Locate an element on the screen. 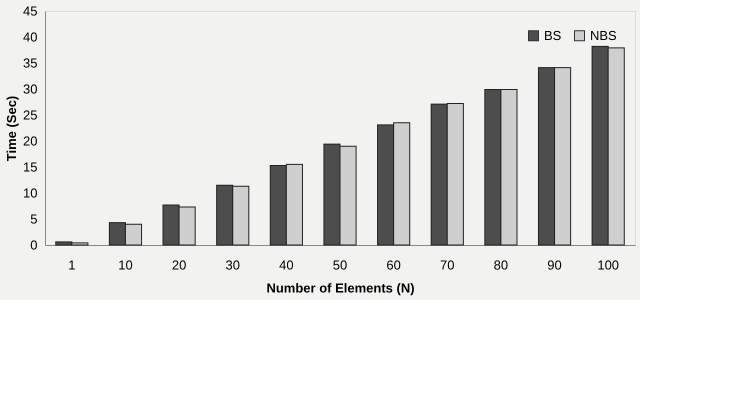  x-tick-label: 30 is located at coordinates (232, 265).